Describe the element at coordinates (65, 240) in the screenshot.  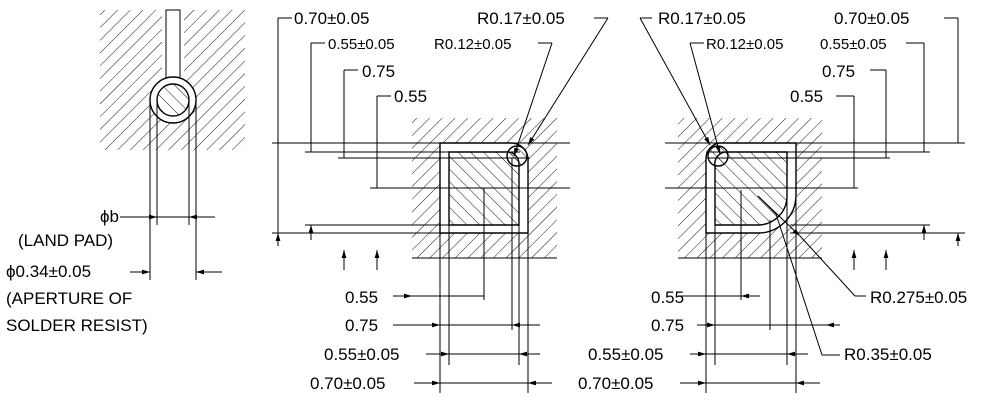
I see `land-pad-label: (LAND PAD)` at that location.